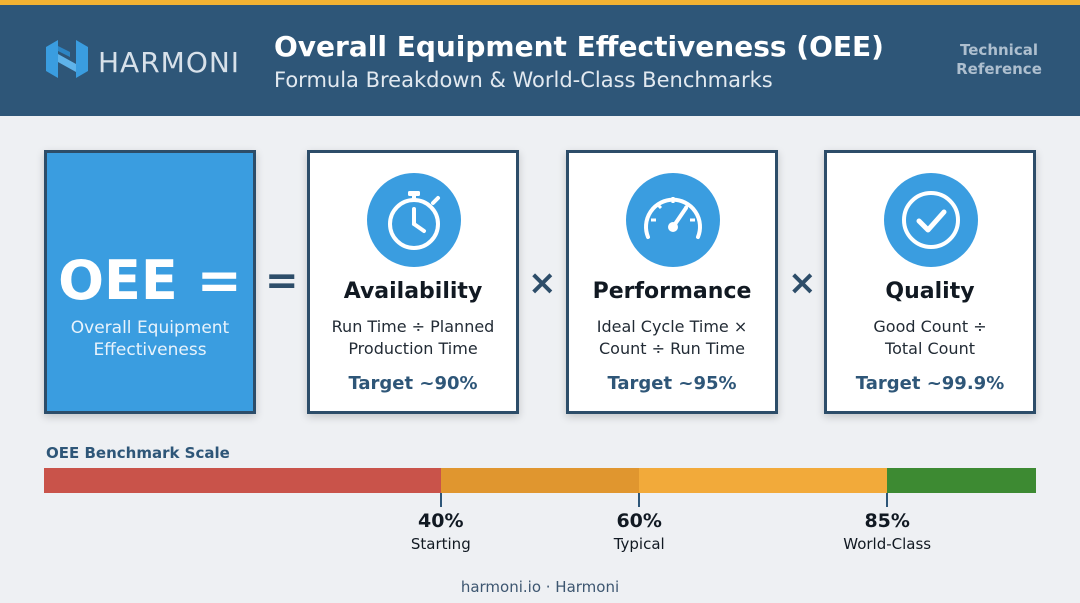 This screenshot has height=603, width=1080. I want to click on card-target: Target ~99.9%, so click(930, 383).